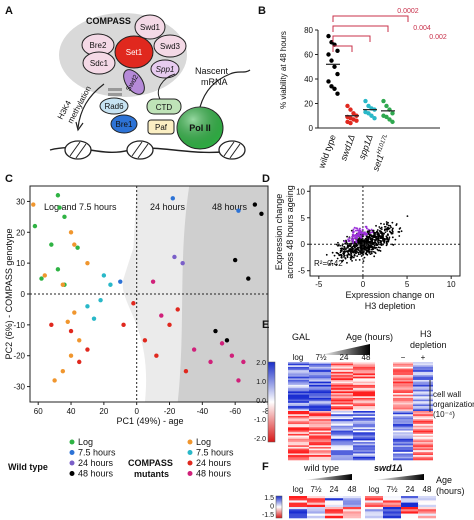 The width and height of the screenshot is (474, 520). What do you see at coordinates (214, 82) in the screenshot?
I see `mrna-label: mRNA` at bounding box center [214, 82].